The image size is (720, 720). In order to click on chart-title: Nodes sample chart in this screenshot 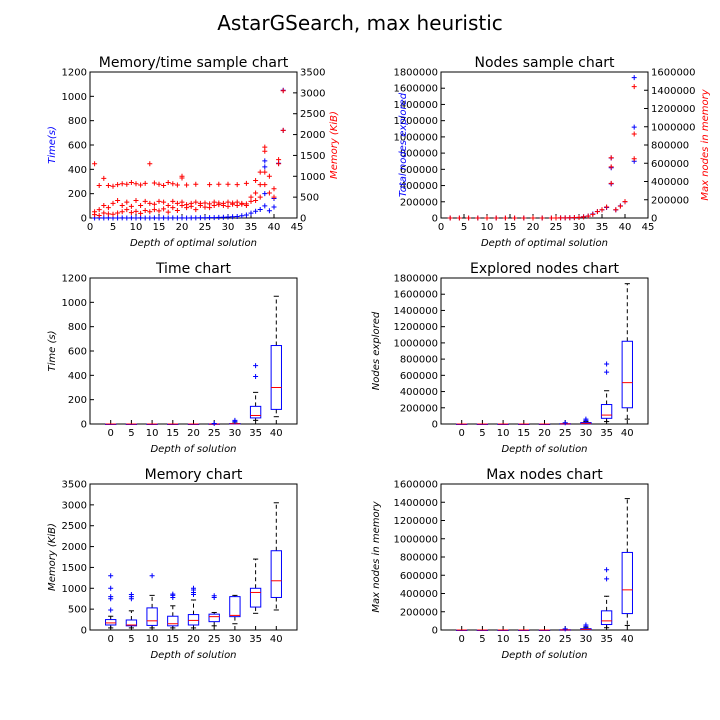, I will do `click(544, 63)`.